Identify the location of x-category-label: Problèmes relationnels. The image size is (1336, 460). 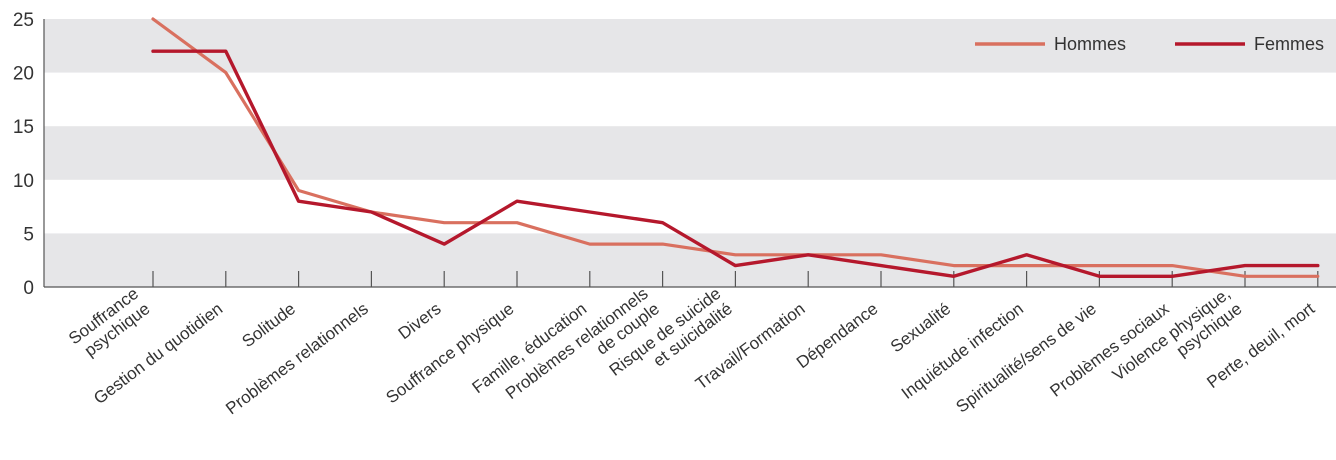
(297, 358).